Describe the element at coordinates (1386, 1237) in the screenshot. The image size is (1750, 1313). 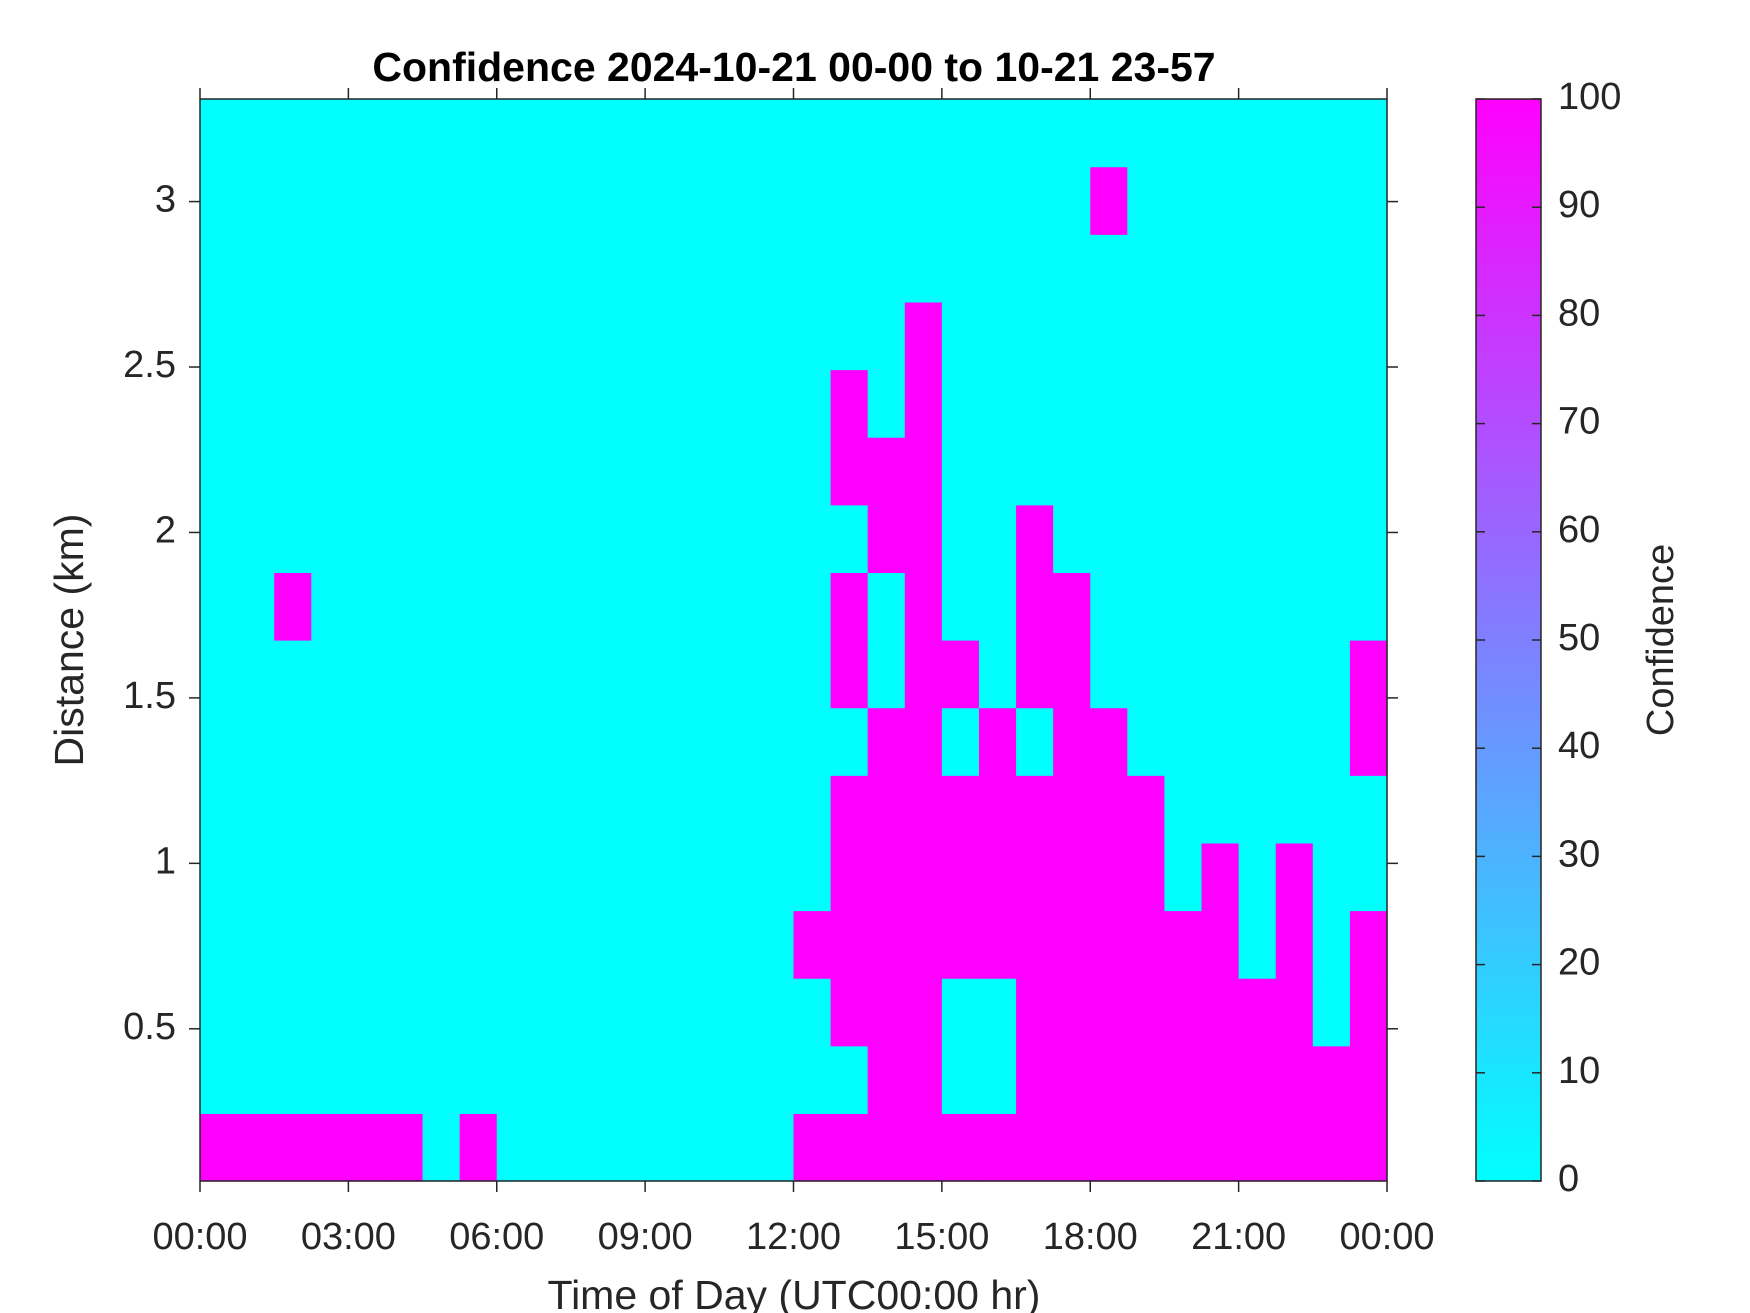
I see `x-tick-label: 00:00` at that location.